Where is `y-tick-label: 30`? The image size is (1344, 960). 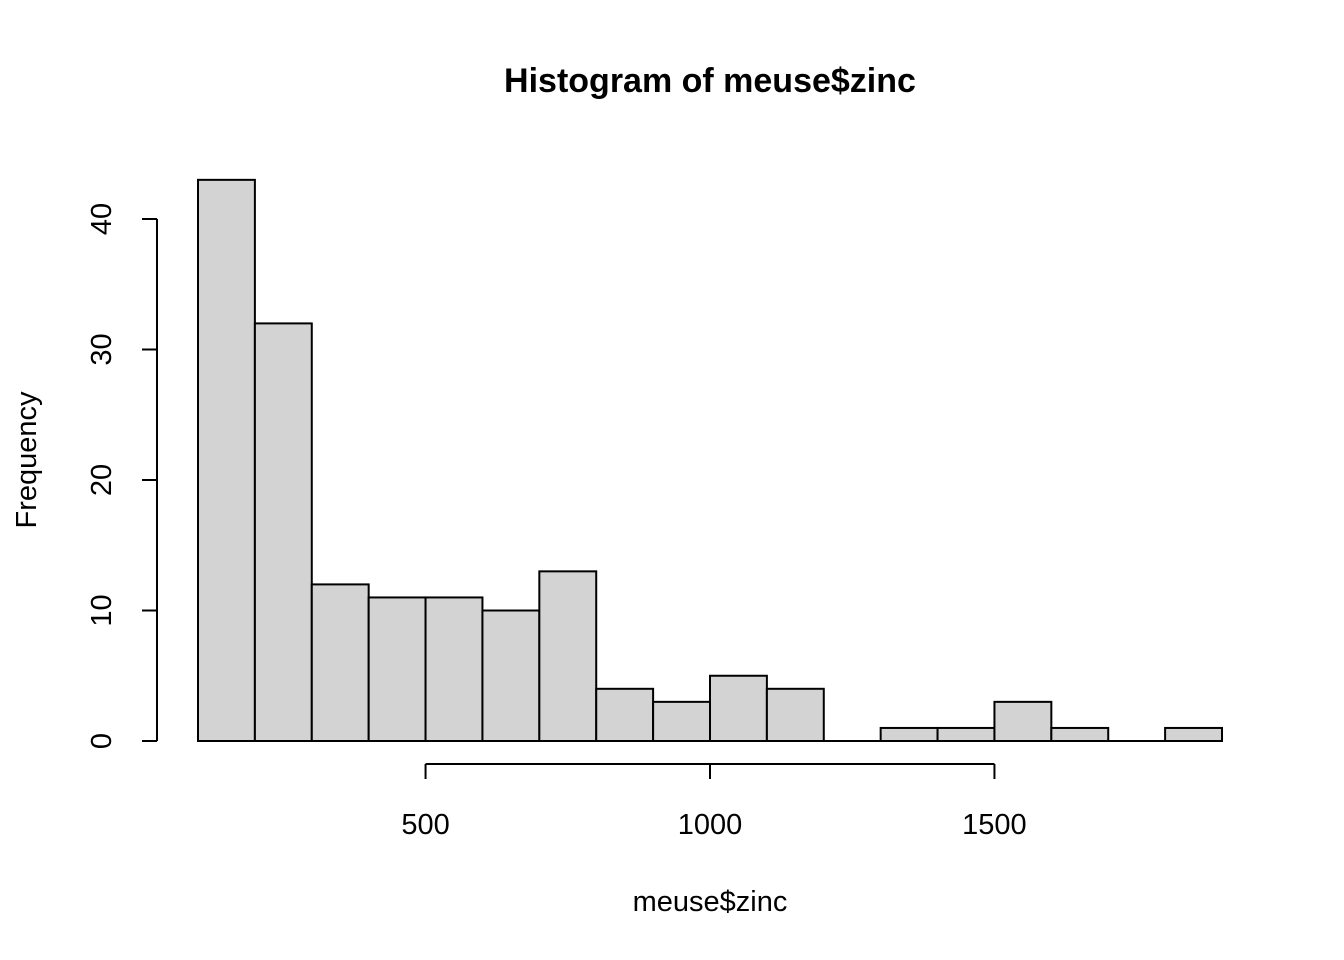
y-tick-label: 30 is located at coordinates (102, 349).